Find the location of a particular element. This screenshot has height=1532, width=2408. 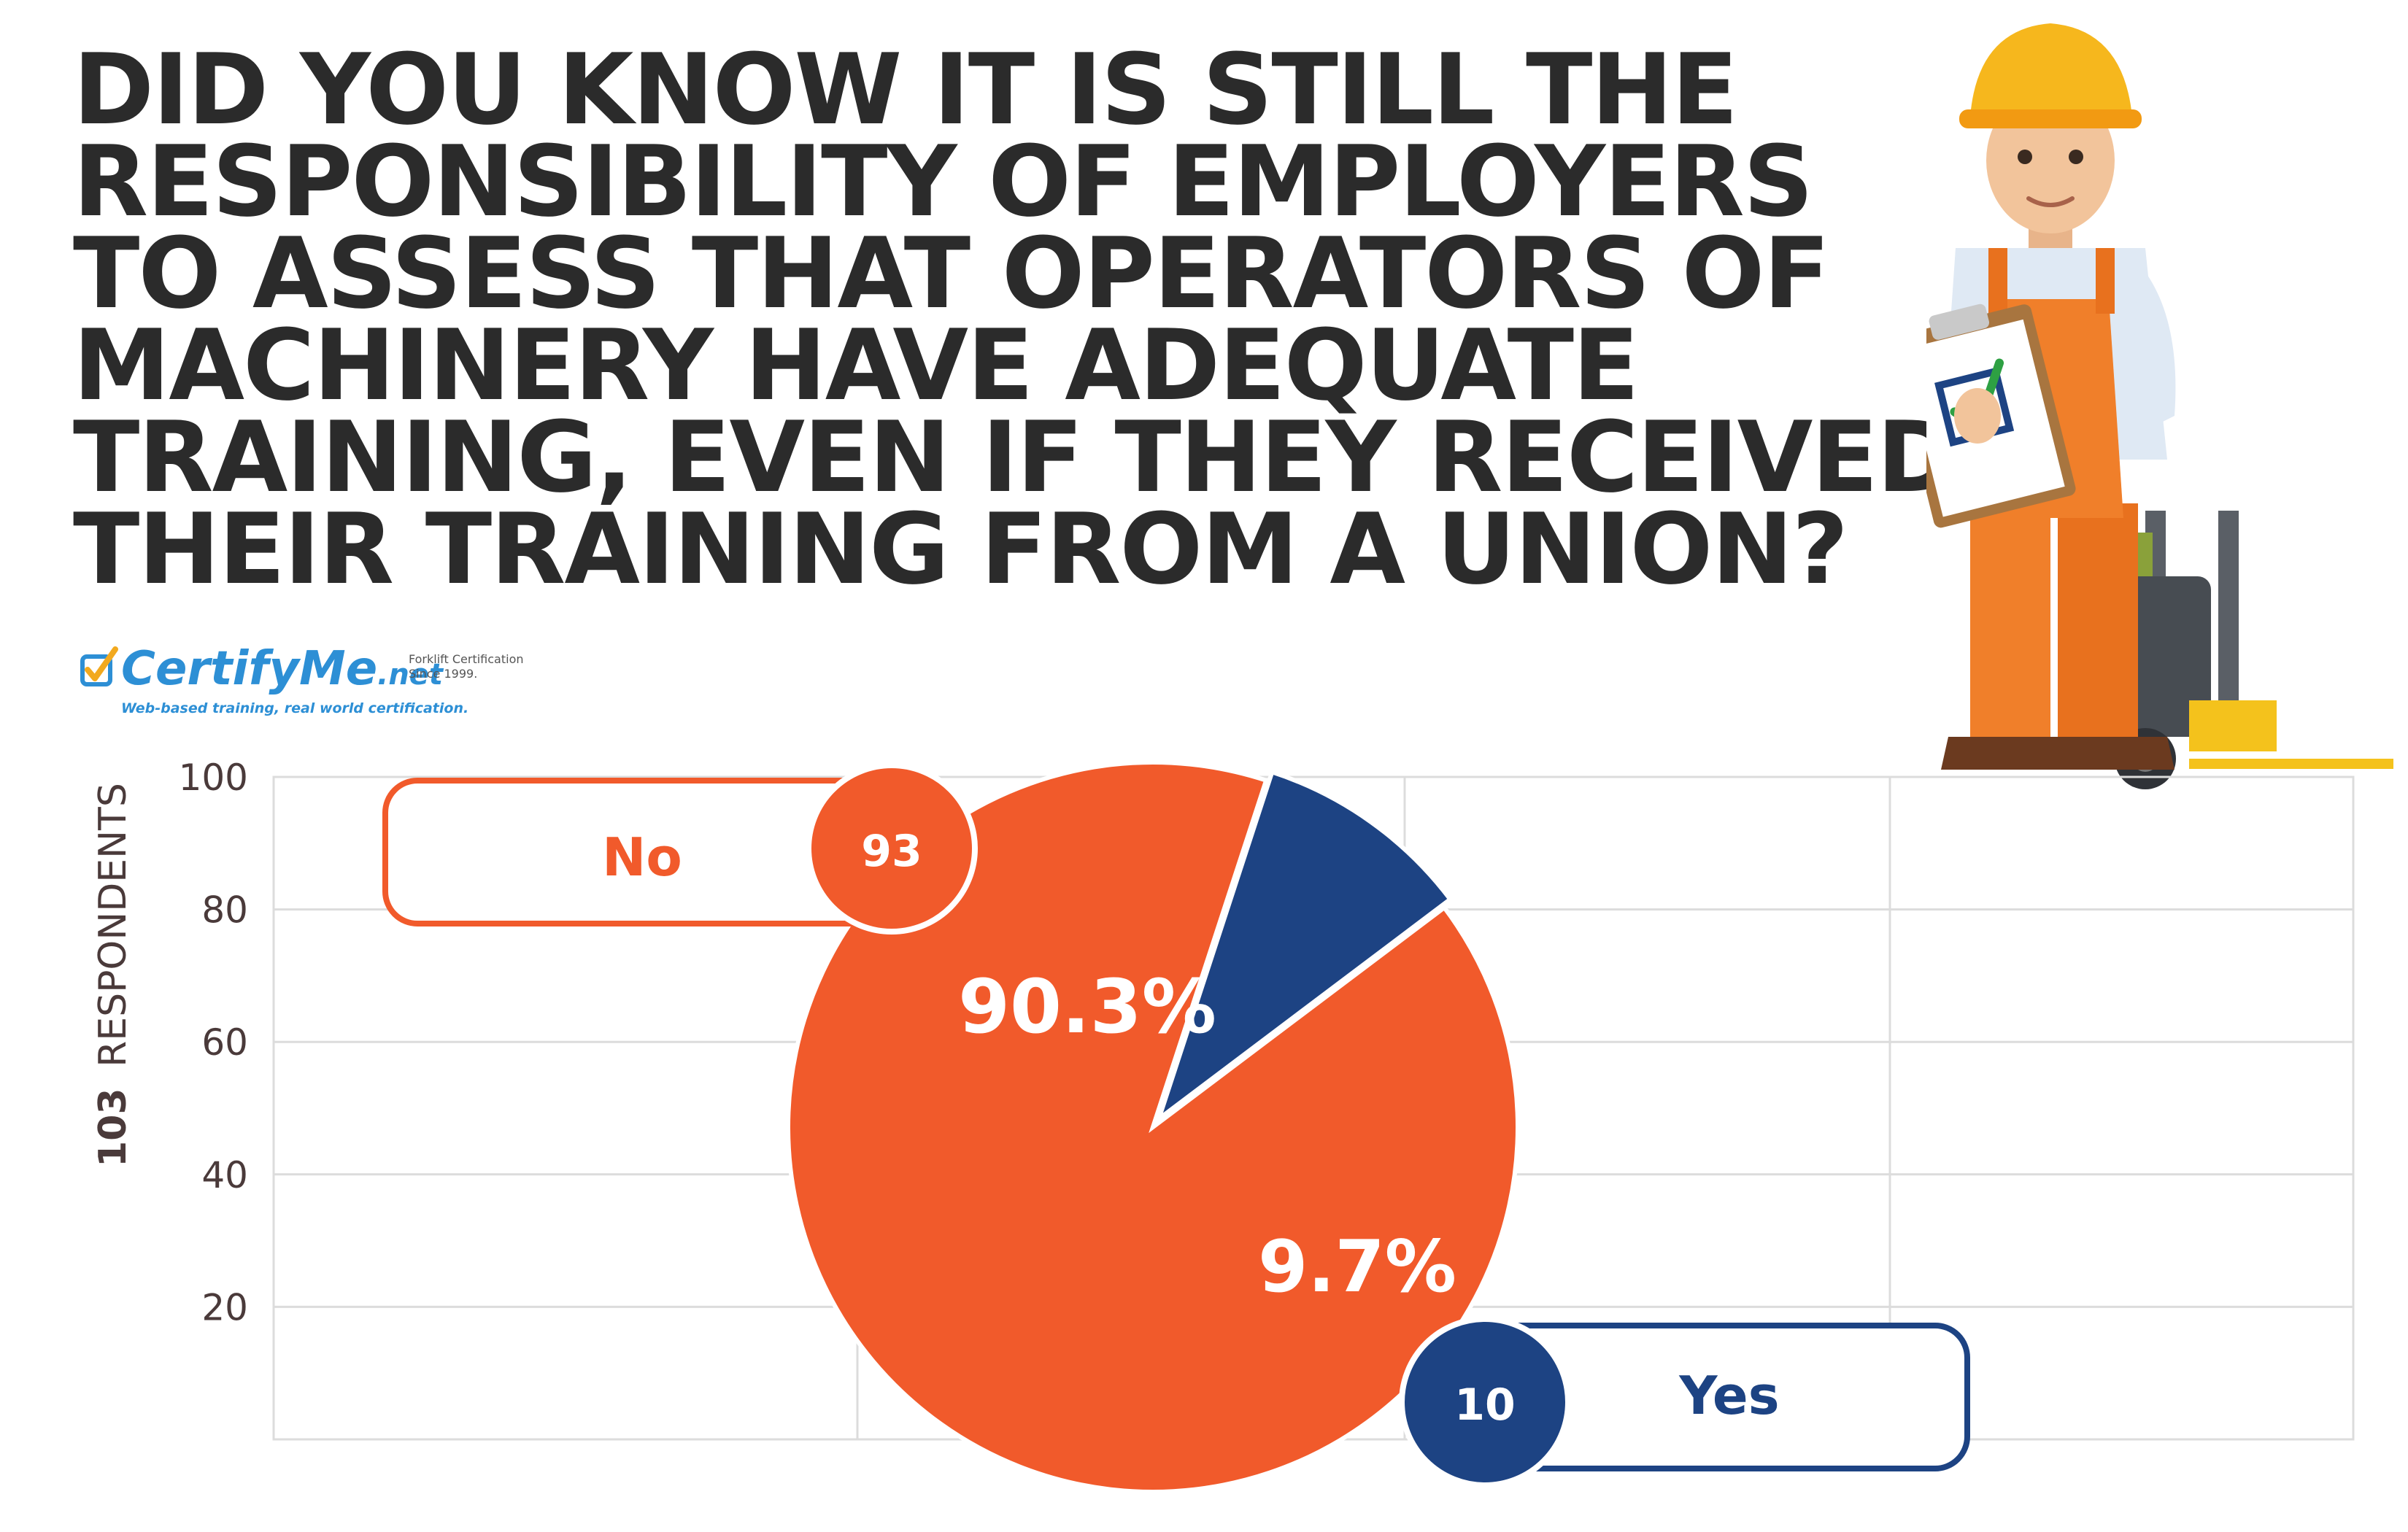

y-axis-ticks: 20 40 60 80 100 is located at coordinates (213, 1043).